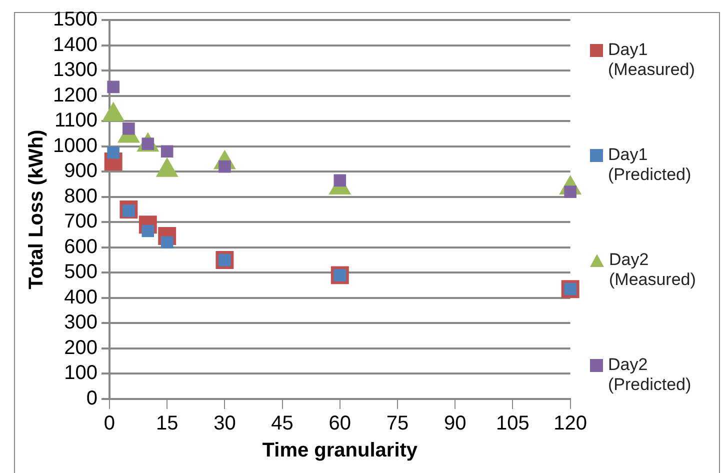 This screenshot has height=473, width=726. What do you see at coordinates (76, 121) in the screenshot?
I see `y-tick-label: 1100` at bounding box center [76, 121].